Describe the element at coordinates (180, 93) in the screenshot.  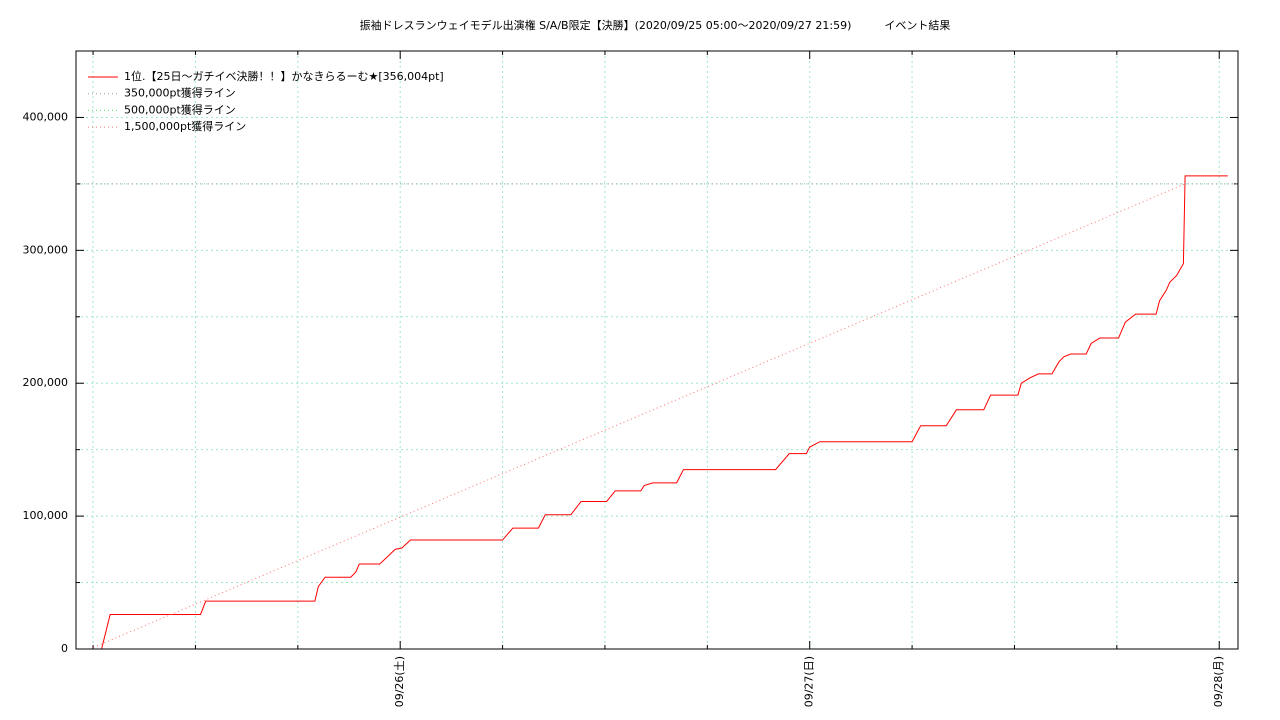
I see `legend-label: 350,000pt獲得ライン` at that location.